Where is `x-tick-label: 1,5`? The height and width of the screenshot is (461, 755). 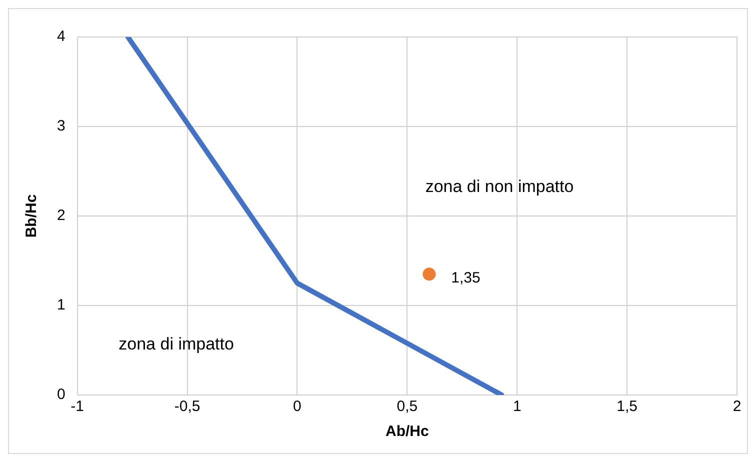 x-tick-label: 1,5 is located at coordinates (627, 407).